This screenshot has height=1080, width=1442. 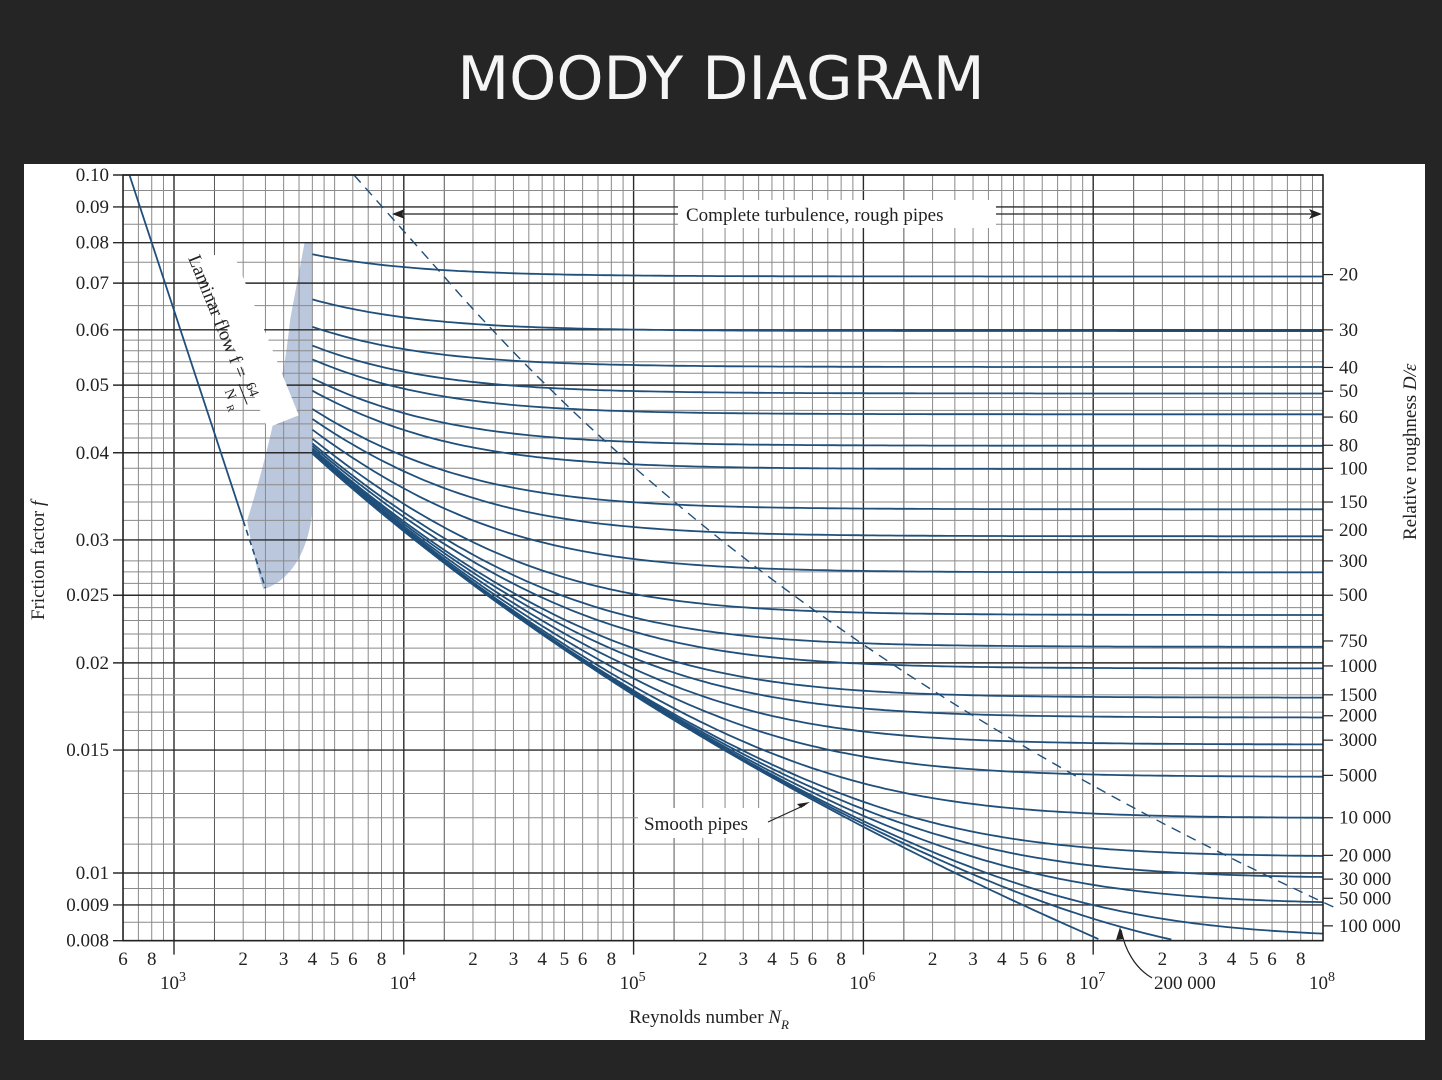 I want to click on roughness-label: 100 000, so click(x=1370, y=926).